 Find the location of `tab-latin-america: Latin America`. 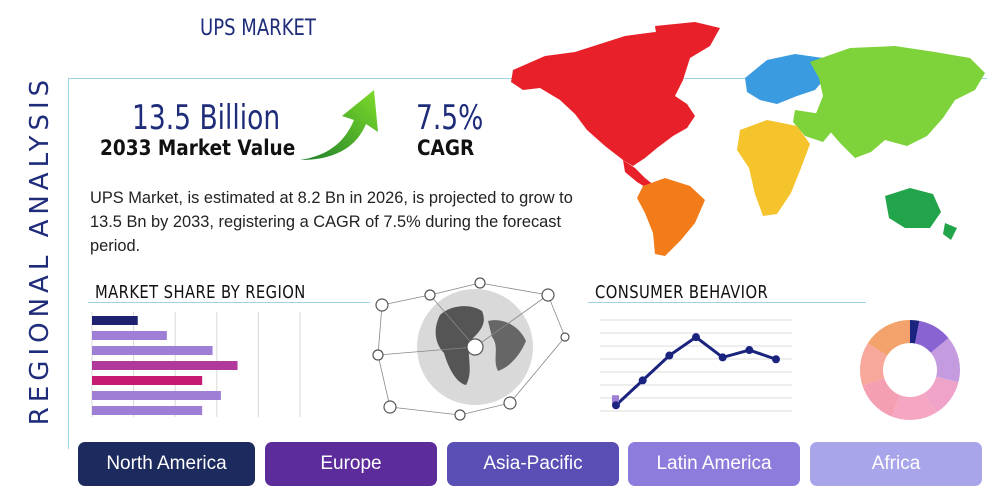

tab-latin-america: Latin America is located at coordinates (714, 464).